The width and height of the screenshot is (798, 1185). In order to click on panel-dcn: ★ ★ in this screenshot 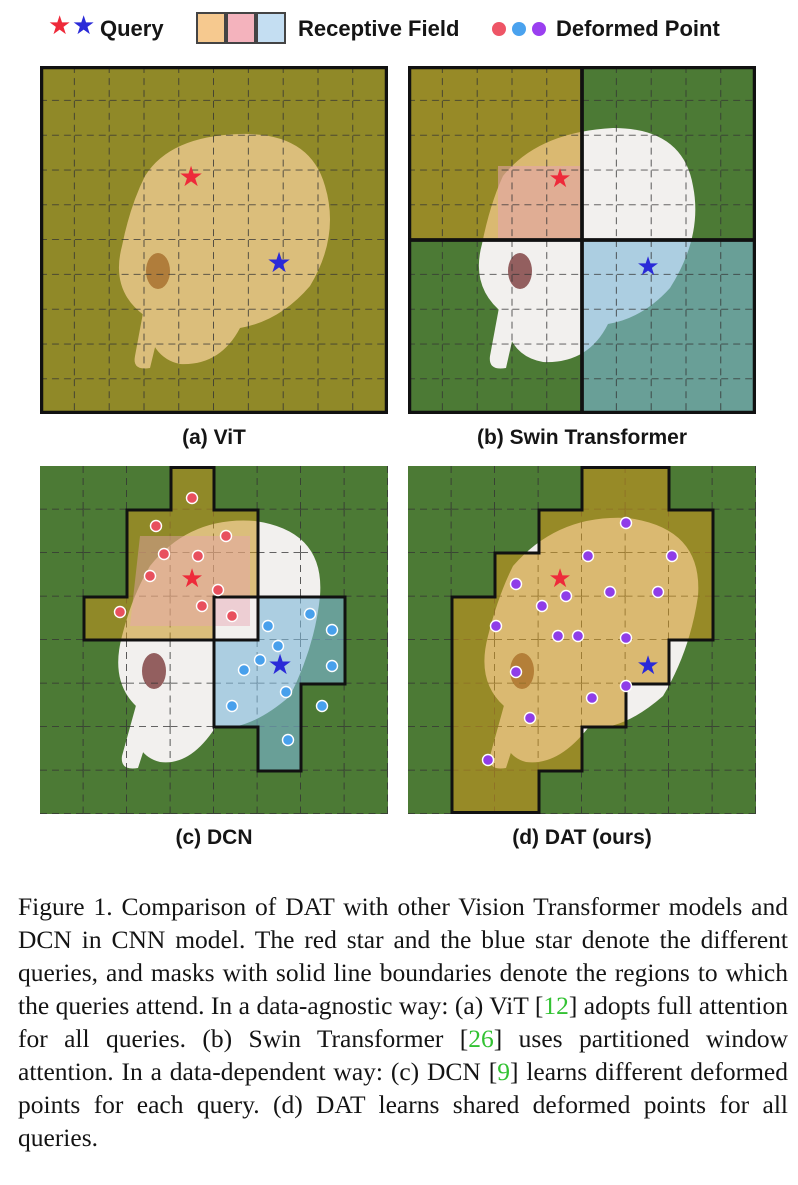, I will do `click(214, 640)`.